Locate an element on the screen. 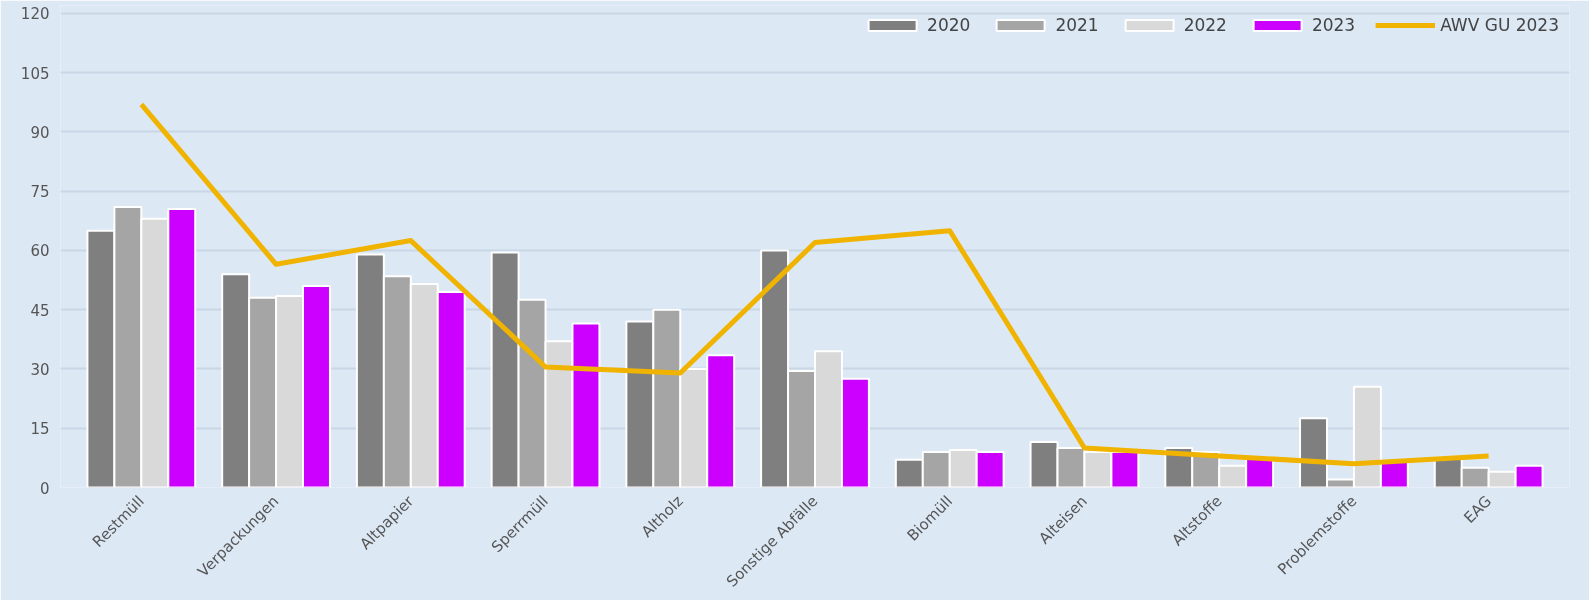  y-tick-label: 30 is located at coordinates (40, 369).